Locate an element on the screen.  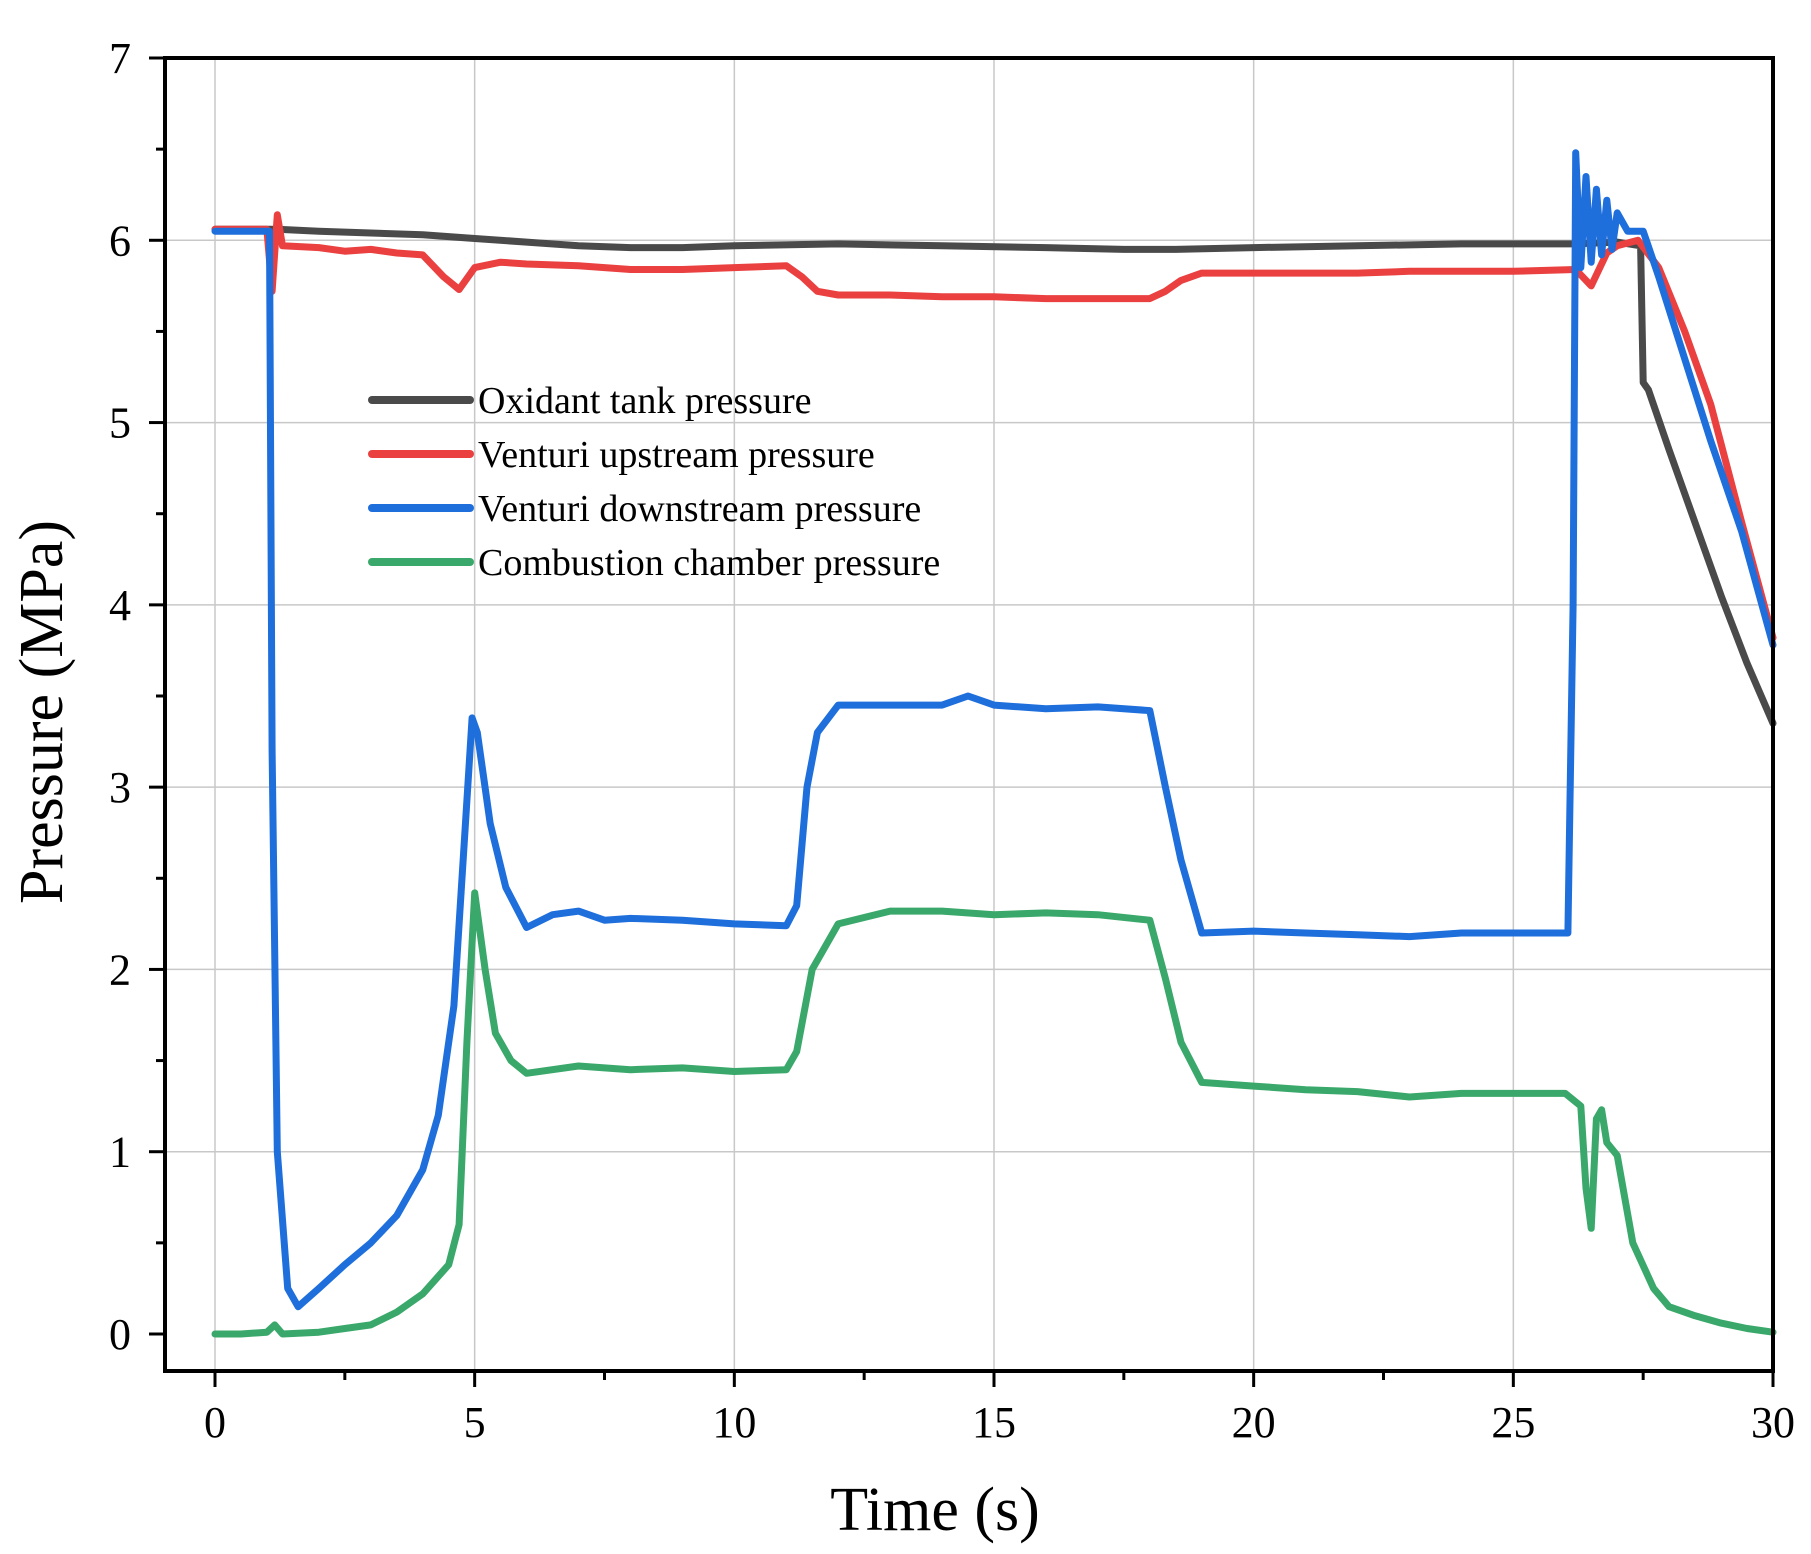
x-tick-label: 25 is located at coordinates (1513, 1422).